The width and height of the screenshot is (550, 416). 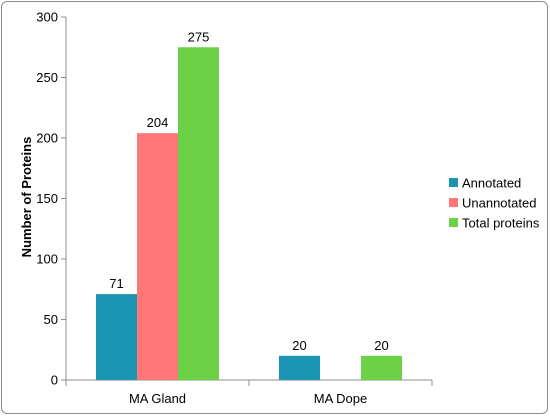 I want to click on legend-label: Unannotated, so click(x=499, y=203).